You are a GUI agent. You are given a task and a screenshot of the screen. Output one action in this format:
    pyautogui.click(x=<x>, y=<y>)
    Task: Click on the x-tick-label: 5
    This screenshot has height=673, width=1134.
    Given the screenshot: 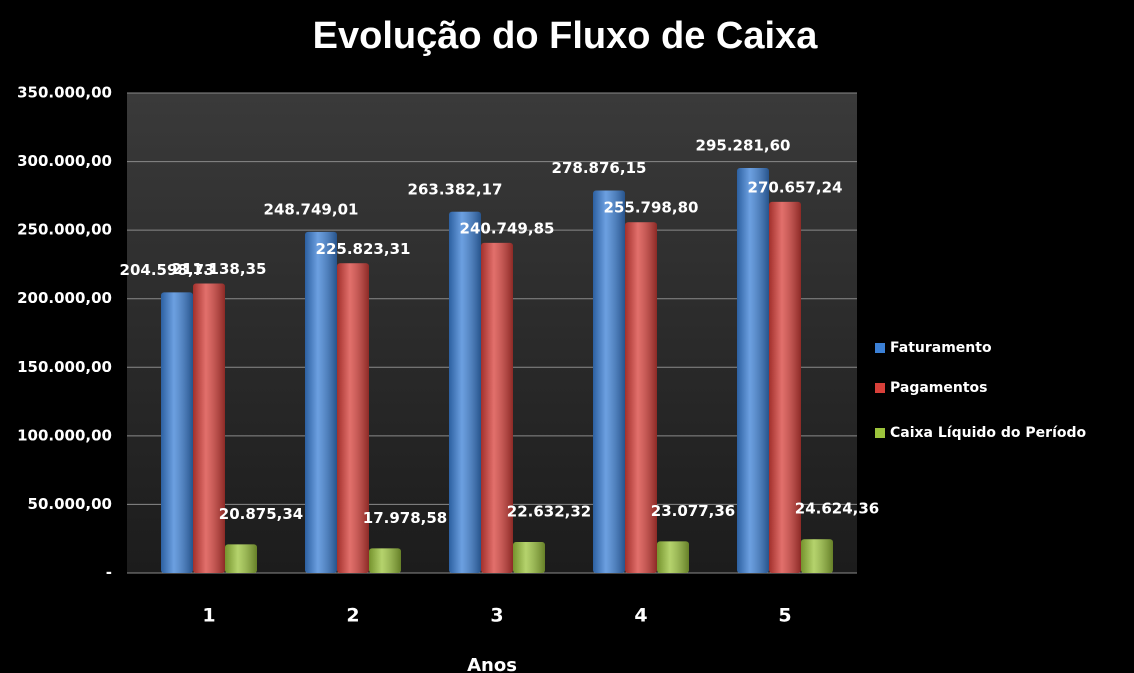 What is the action you would take?
    pyautogui.click(x=784, y=616)
    